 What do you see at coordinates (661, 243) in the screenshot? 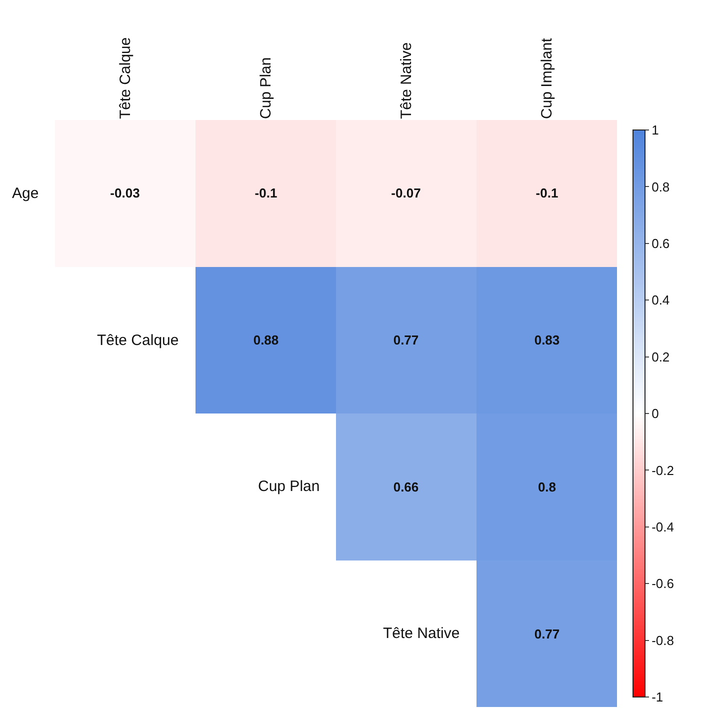
I see `color-bar-label: 0.6` at bounding box center [661, 243].